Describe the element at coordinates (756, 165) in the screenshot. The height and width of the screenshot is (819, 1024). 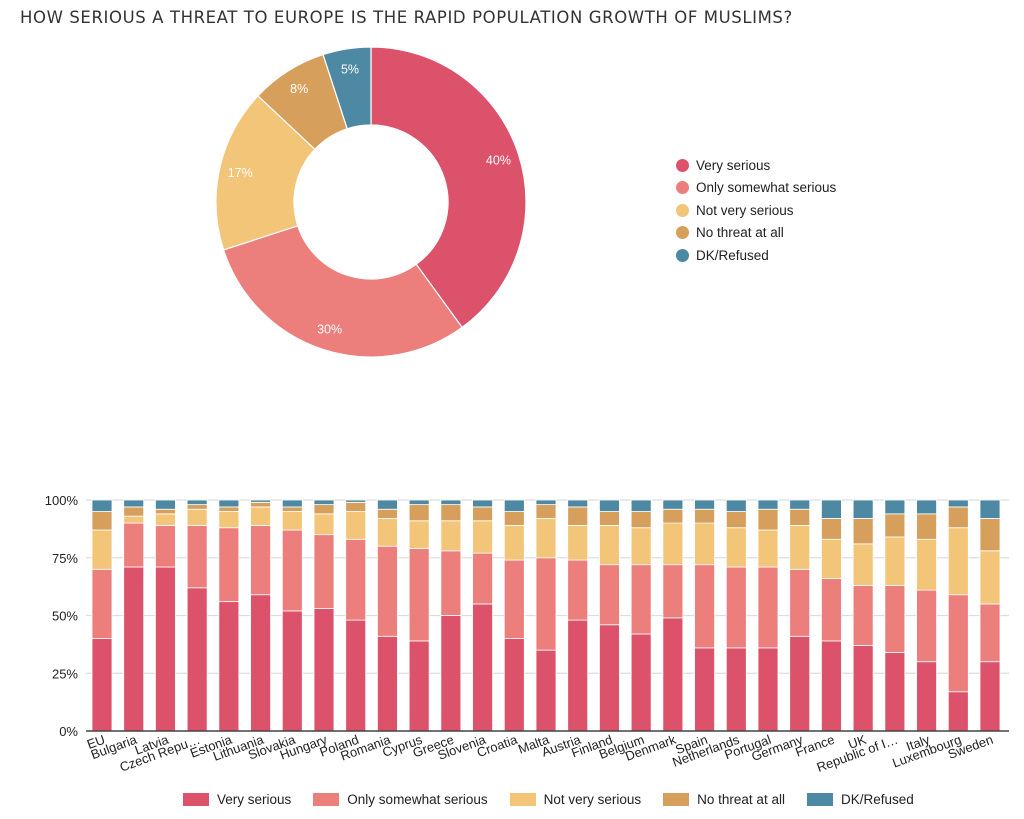
I see `donut-legend-item-very-serious: Very serious` at that location.